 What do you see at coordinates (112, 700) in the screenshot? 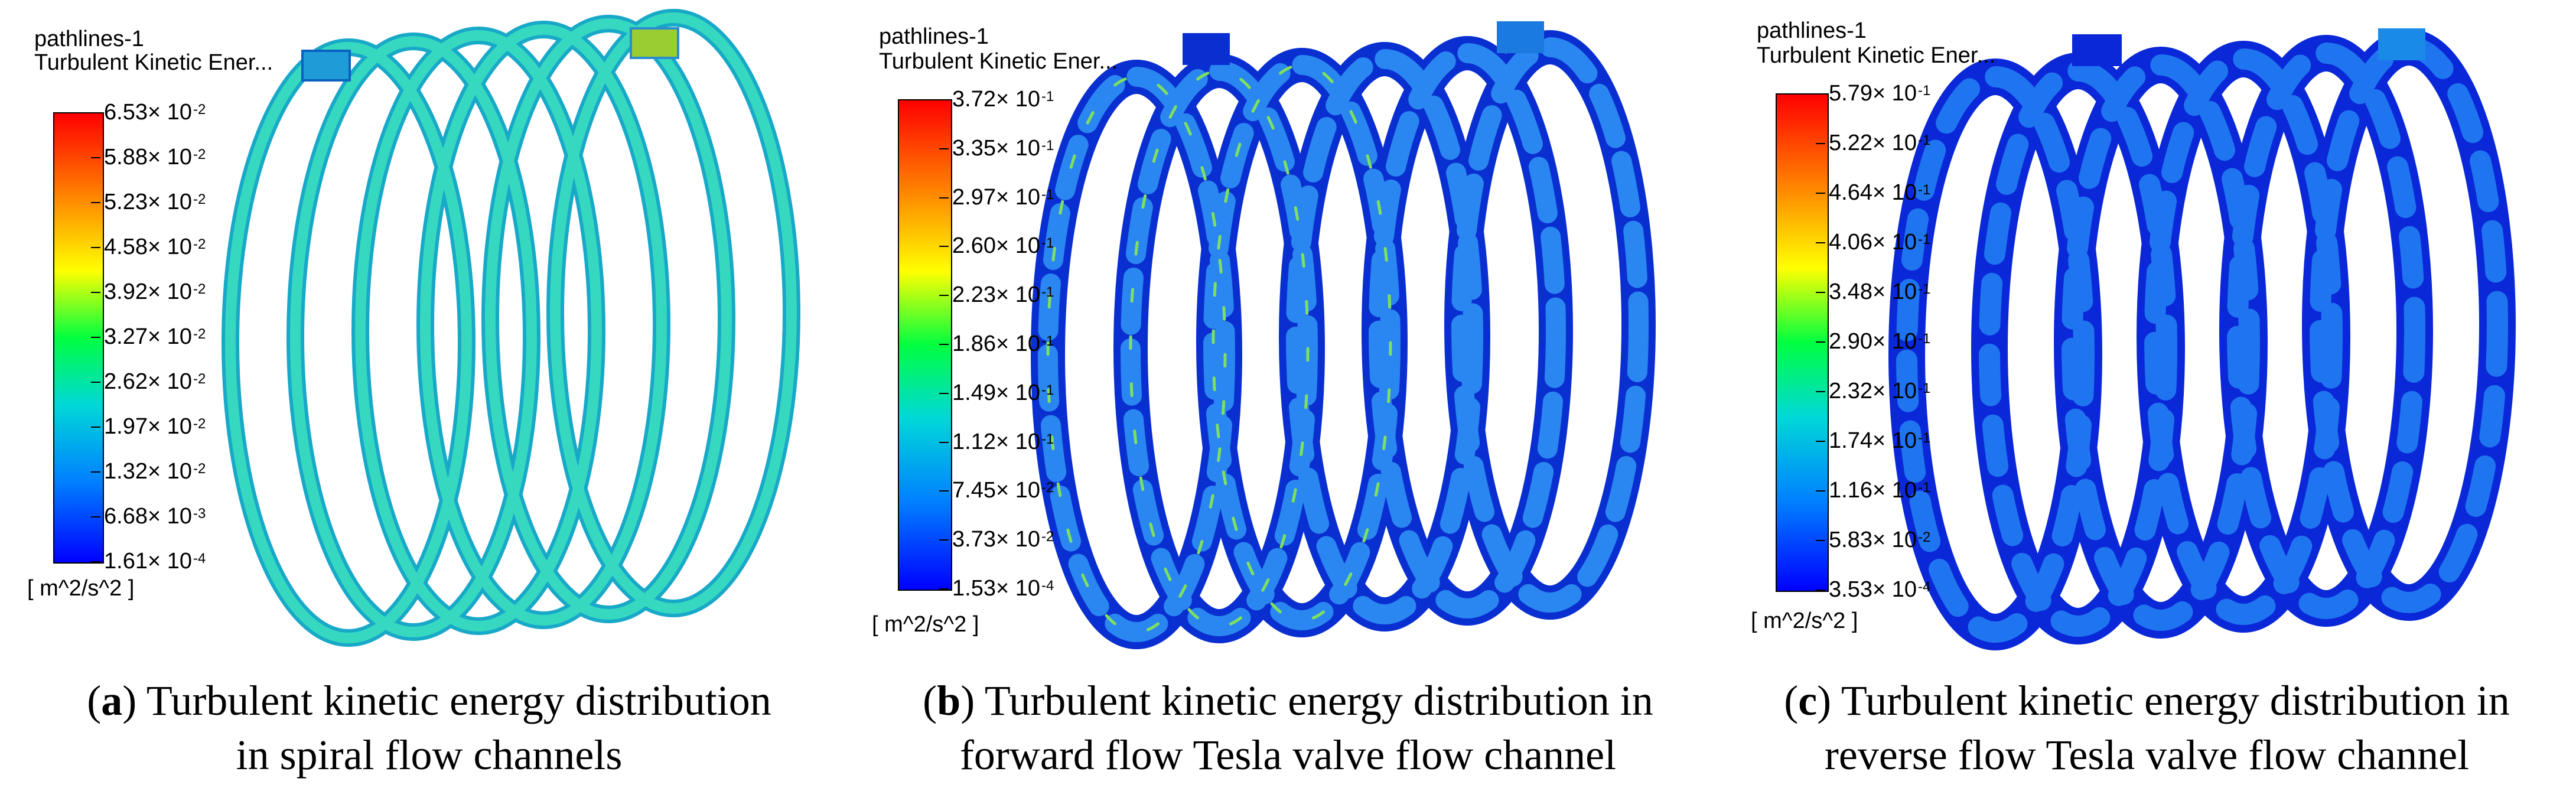
I see `caption-letter: a` at bounding box center [112, 700].